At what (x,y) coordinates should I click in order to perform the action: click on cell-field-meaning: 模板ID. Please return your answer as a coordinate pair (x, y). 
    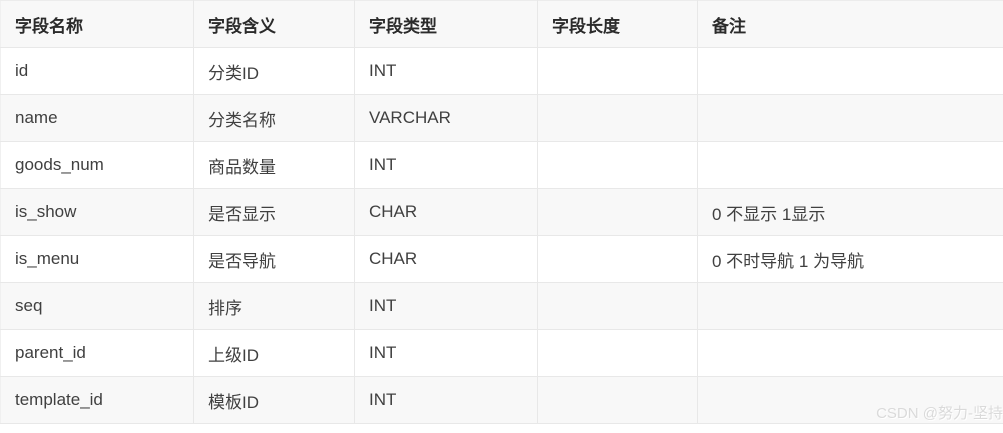
    Looking at the image, I should click on (274, 400).